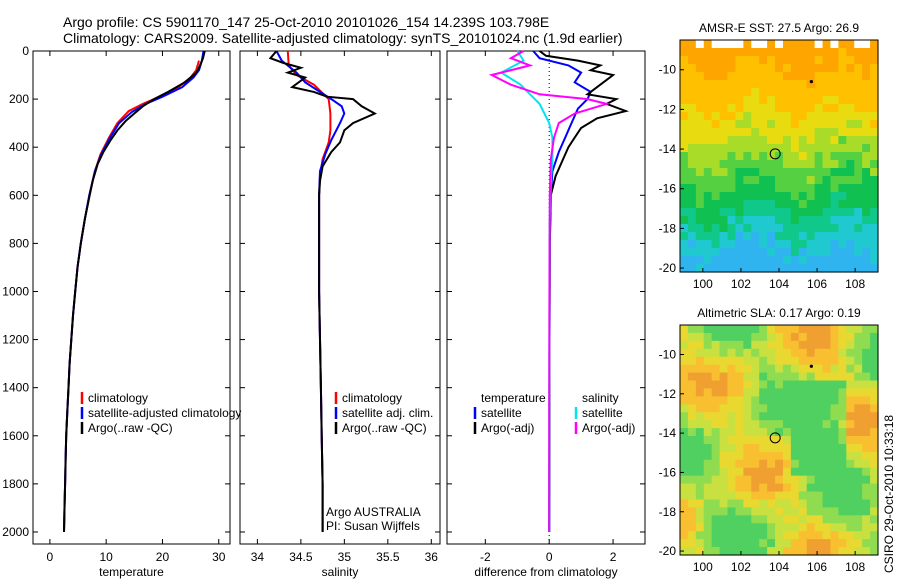 The width and height of the screenshot is (900, 585). Describe the element at coordinates (15, 388) in the screenshot. I see `depth-tick-label: 1400` at that location.